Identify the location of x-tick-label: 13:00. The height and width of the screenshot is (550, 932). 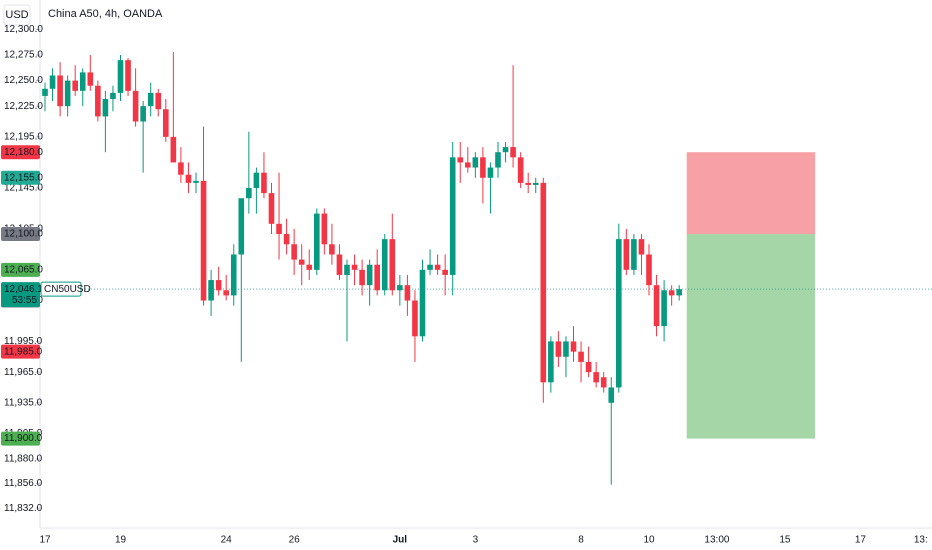
(716, 540).